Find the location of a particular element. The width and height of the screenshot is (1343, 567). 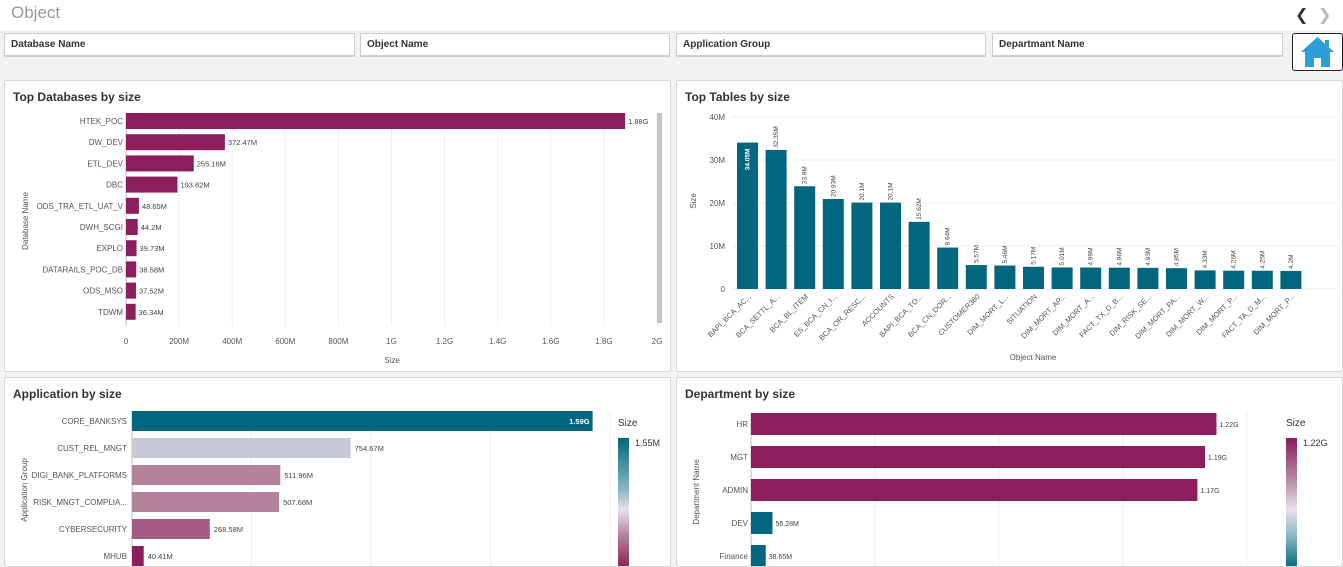

home-button is located at coordinates (1317, 52).